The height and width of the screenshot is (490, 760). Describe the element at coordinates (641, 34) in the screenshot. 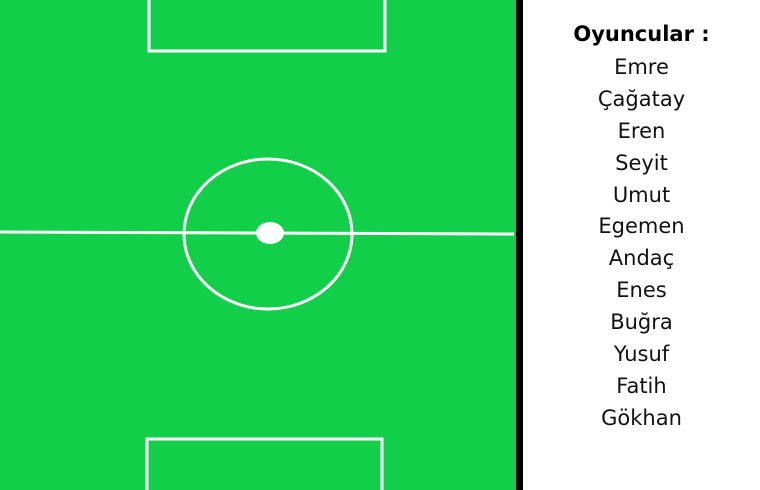

I see `players-title: Oyuncular :` at that location.